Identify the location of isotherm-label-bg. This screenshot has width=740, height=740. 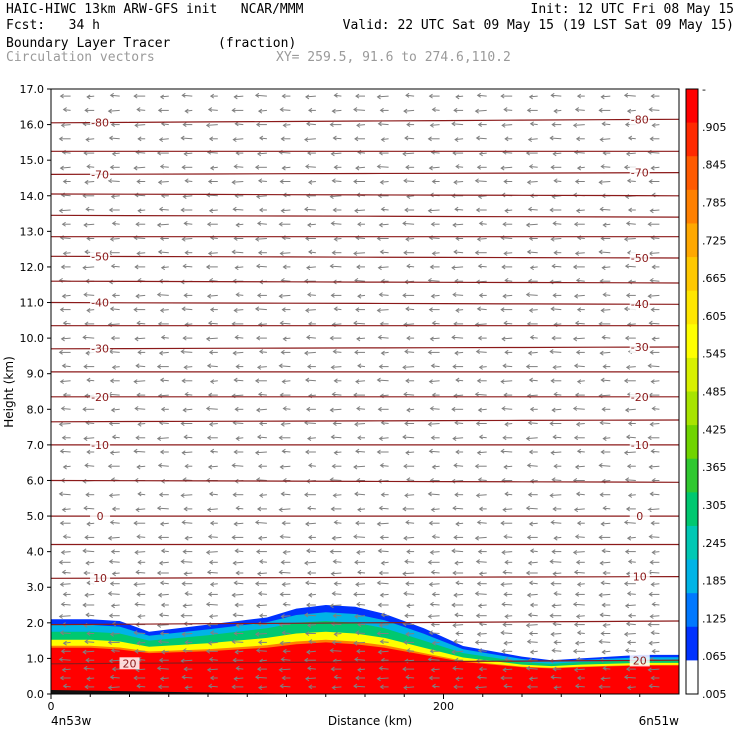
(639, 444).